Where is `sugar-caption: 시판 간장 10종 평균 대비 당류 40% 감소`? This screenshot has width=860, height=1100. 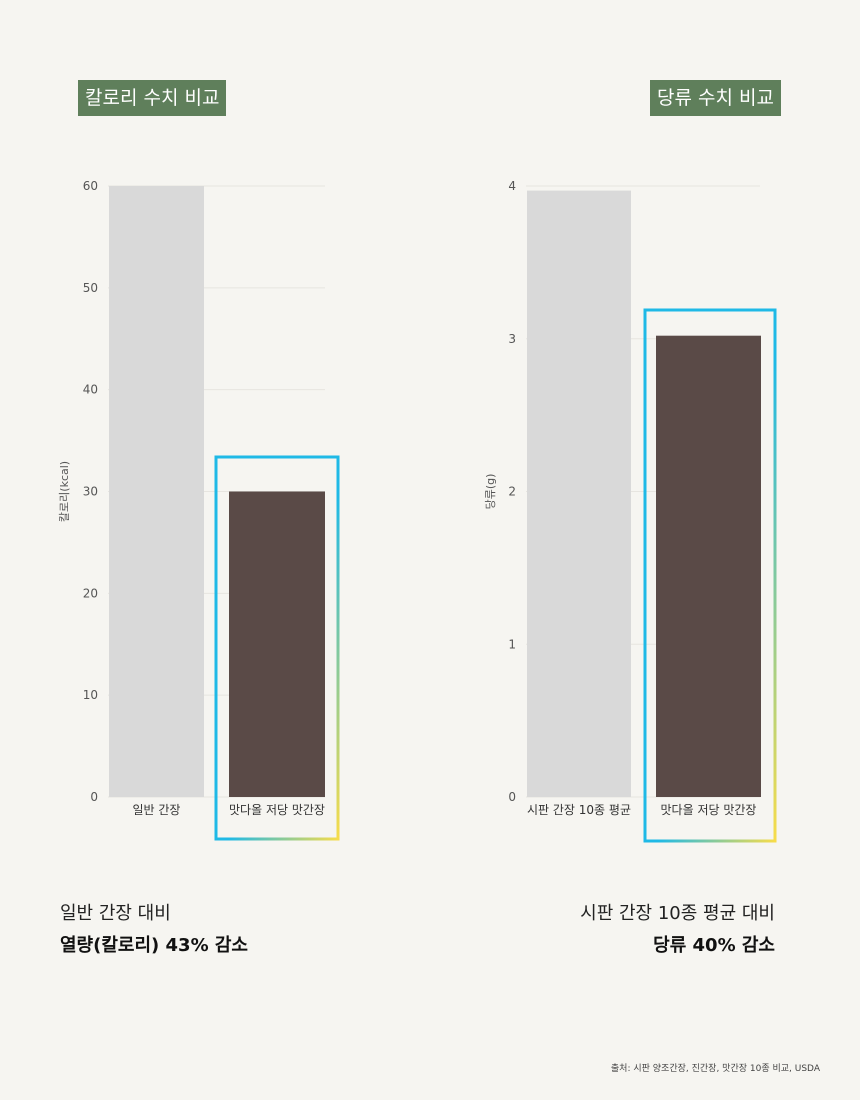
sugar-caption: 시판 간장 10종 평균 대비 당류 40% 감소 is located at coordinates (677, 930).